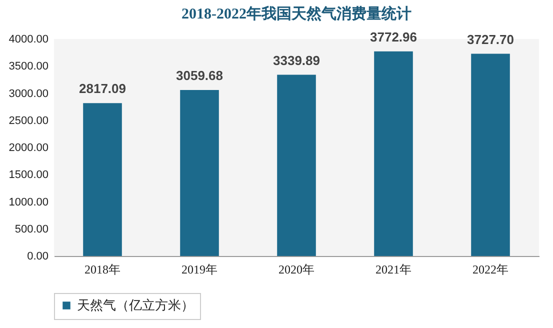 The height and width of the screenshot is (328, 553). I want to click on chart-title: 2018-2022年我国天然气消费量统计, so click(297, 13).